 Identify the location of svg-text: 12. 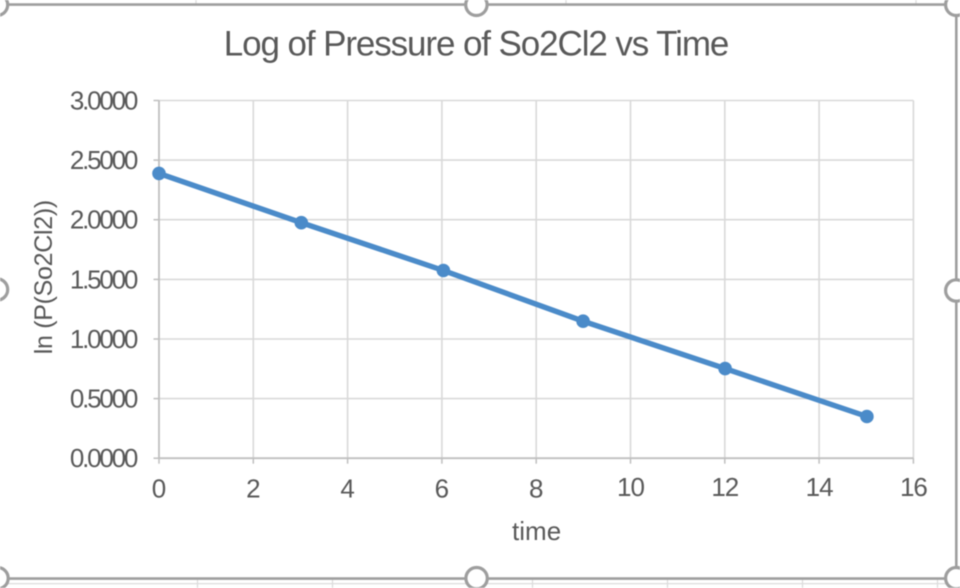
(724, 487).